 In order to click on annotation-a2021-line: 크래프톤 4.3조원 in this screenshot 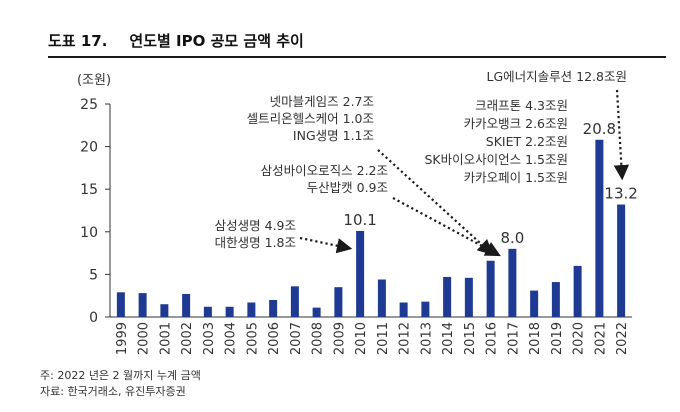, I will do `click(521, 105)`.